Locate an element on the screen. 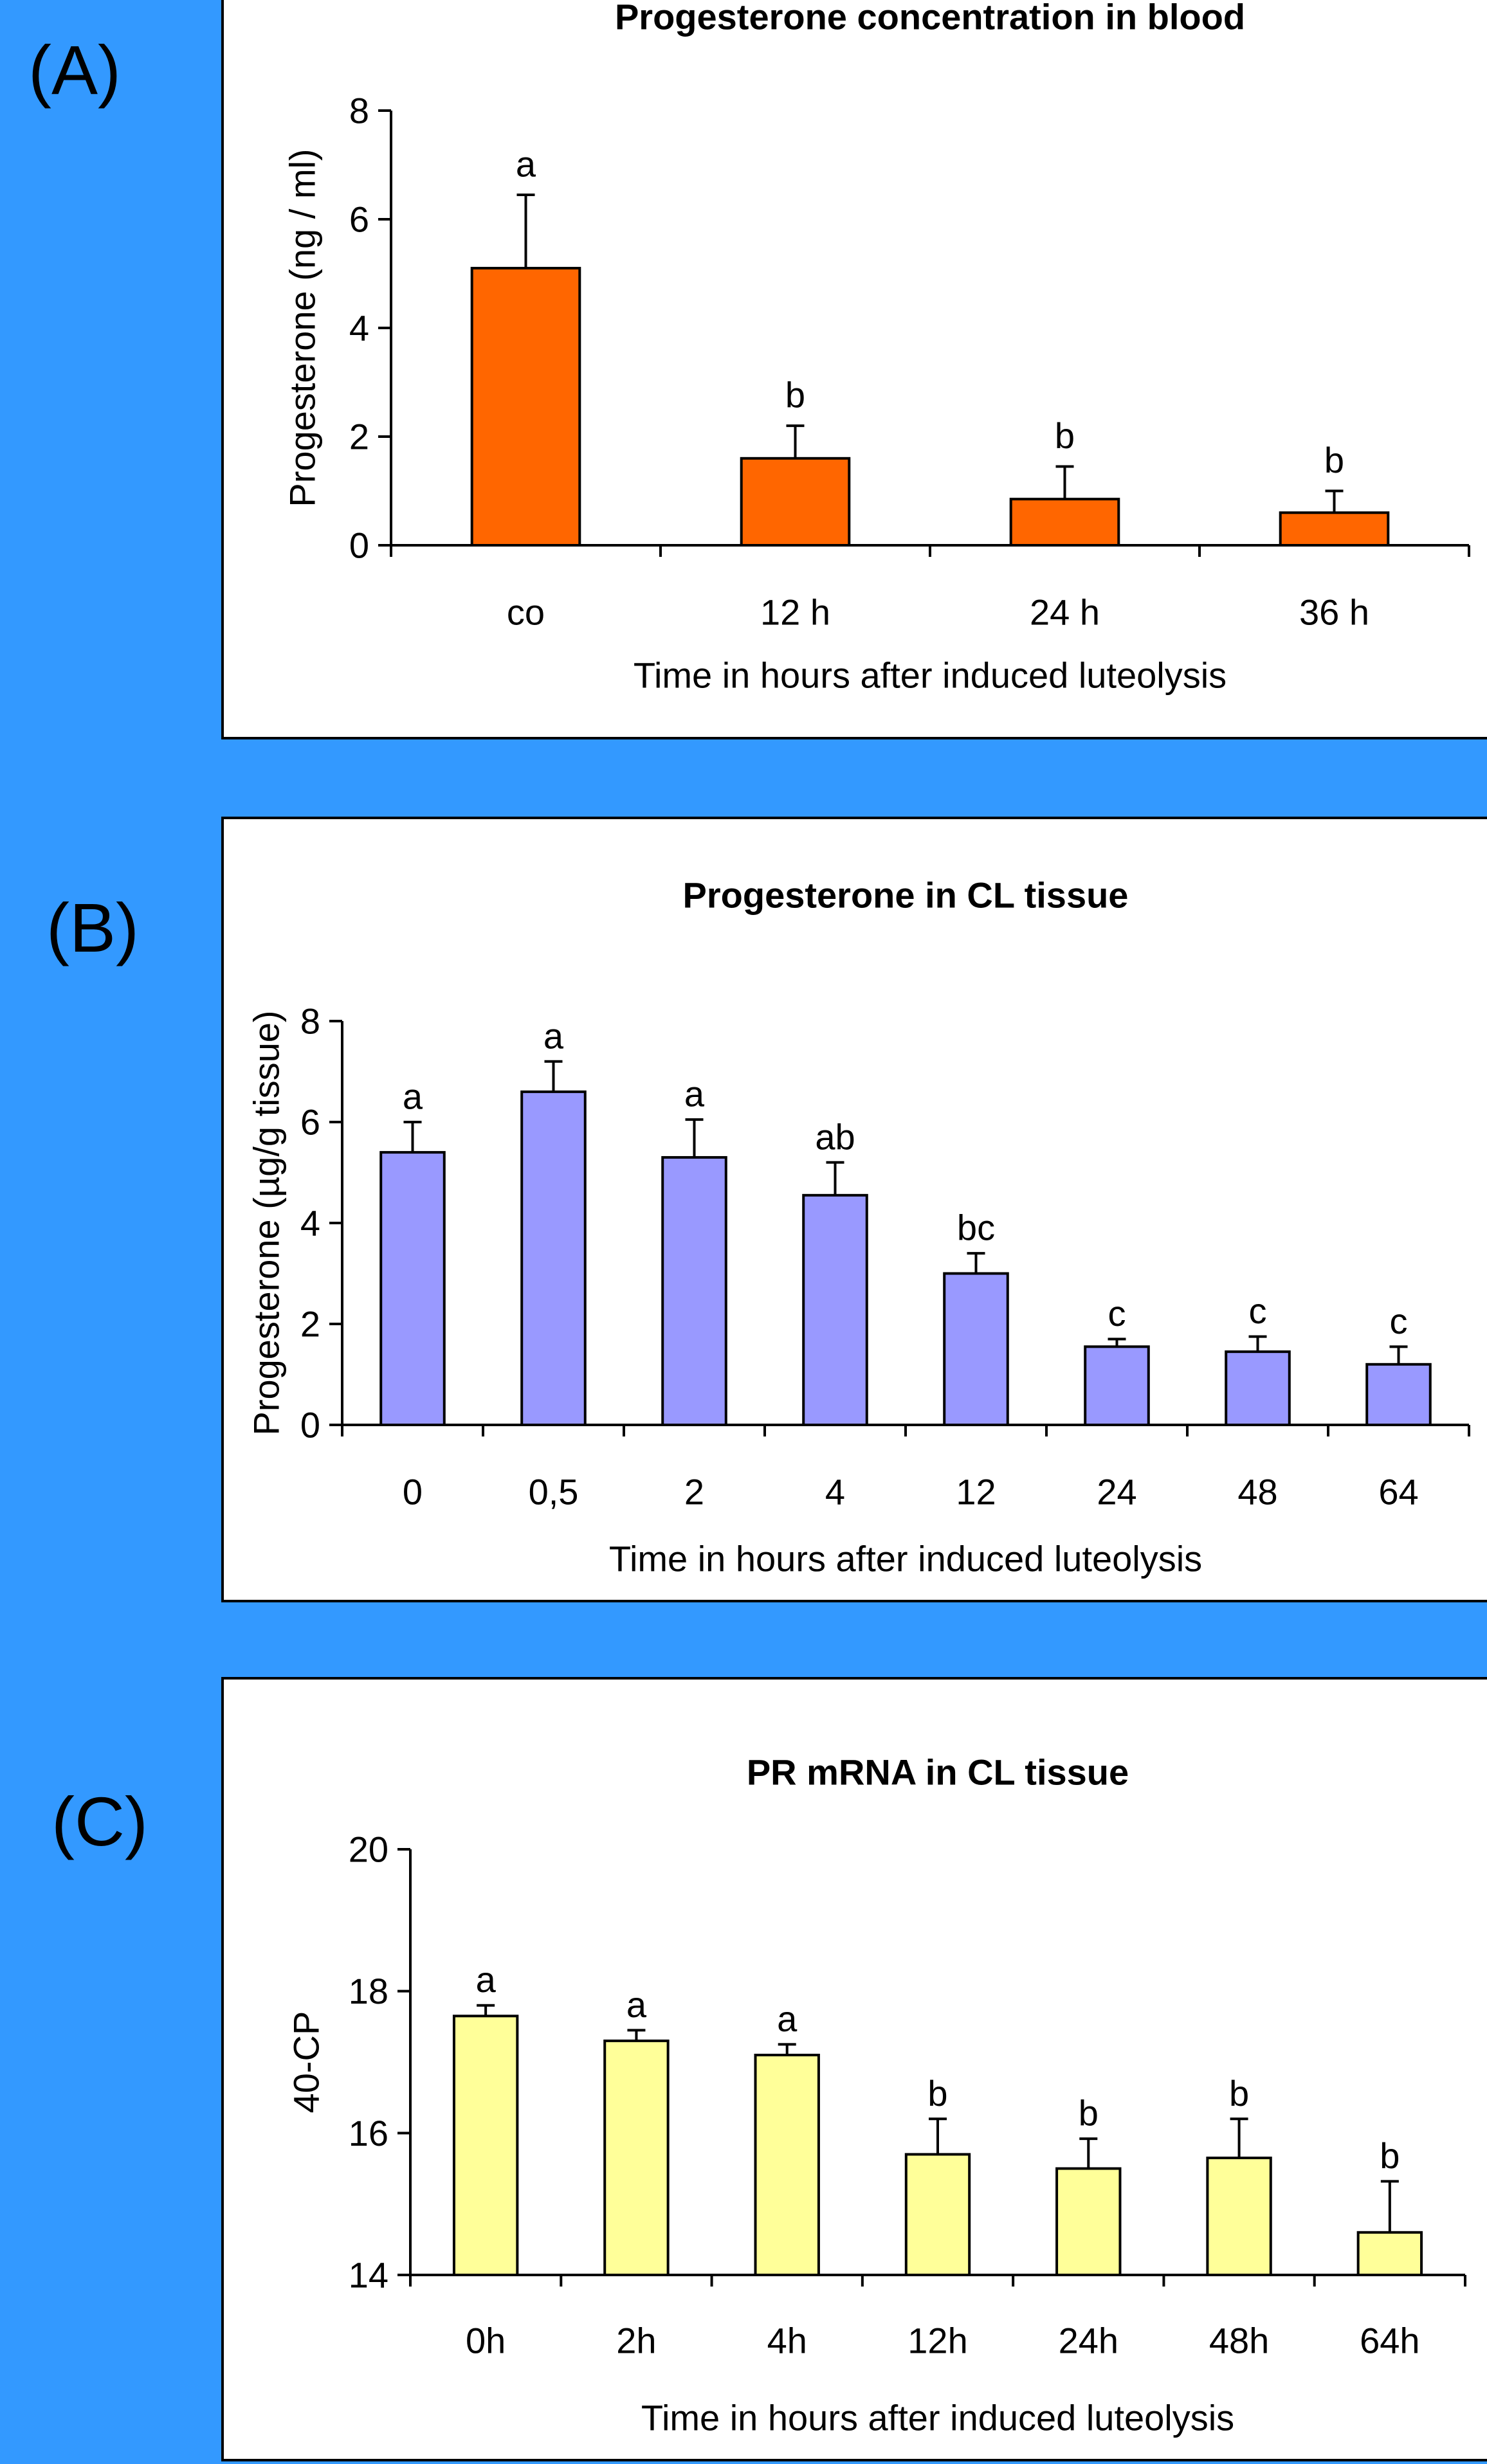 The width and height of the screenshot is (1487, 2464). x-tick-label: 48h is located at coordinates (1239, 2341).